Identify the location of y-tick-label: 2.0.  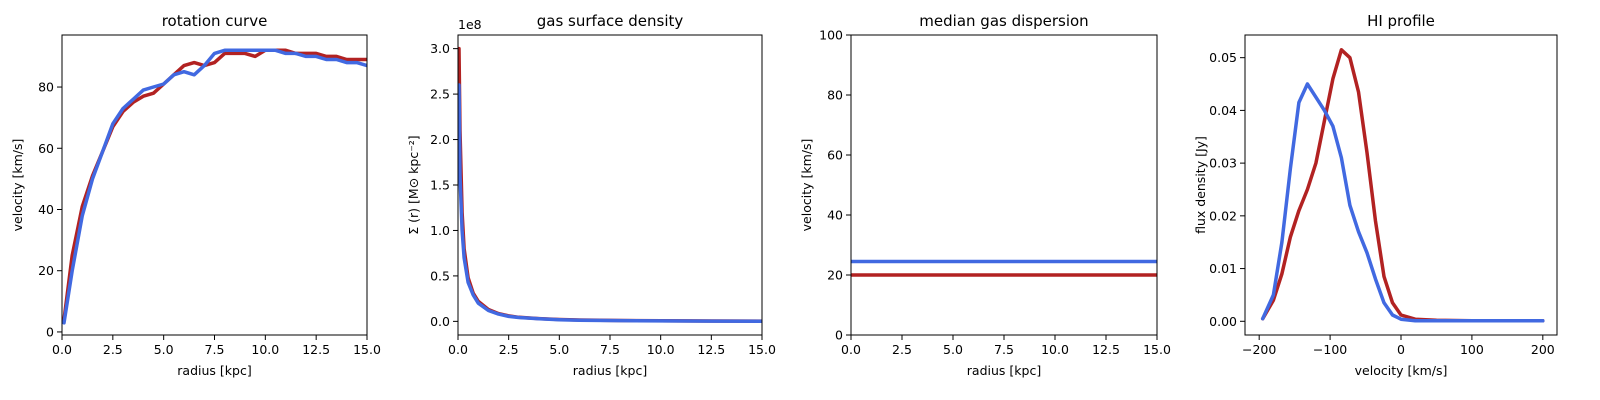
(440, 139).